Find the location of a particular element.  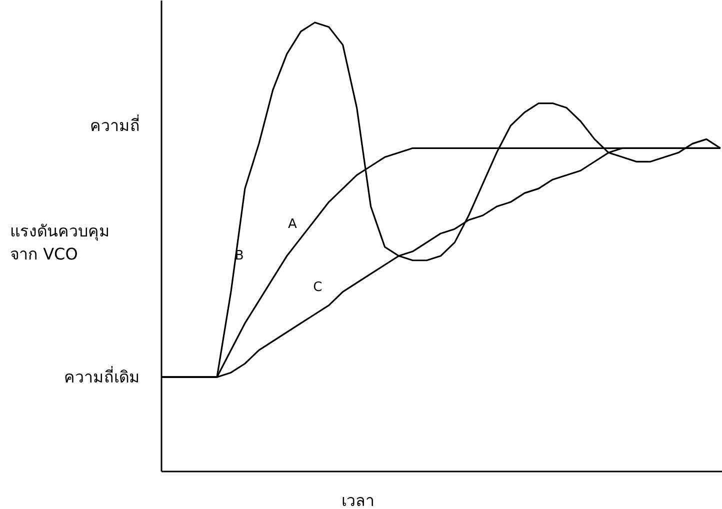

text: ความถี่เดิม is located at coordinates (102, 376).